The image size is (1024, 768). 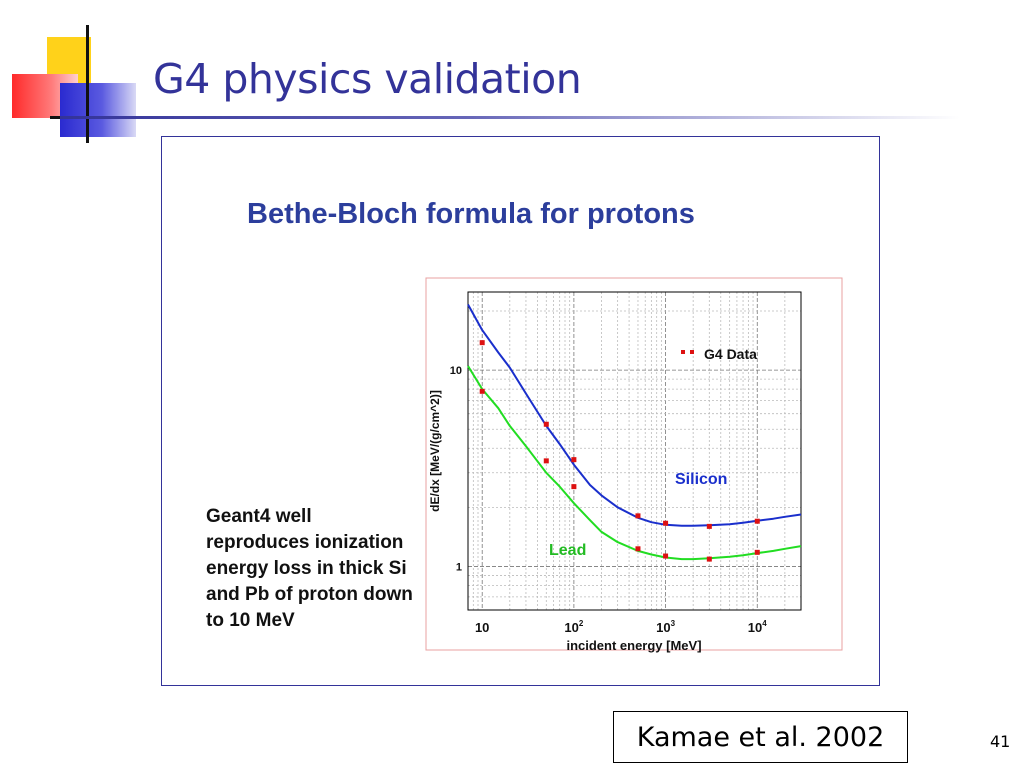 I want to click on x-tick-label: 10, so click(x=482, y=627).